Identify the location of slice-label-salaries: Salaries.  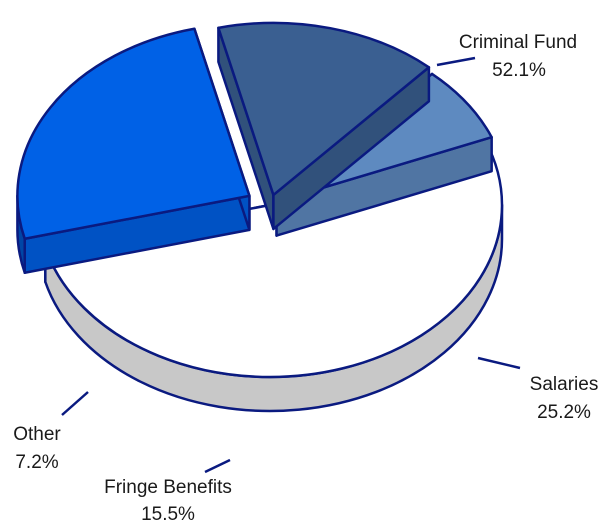
(564, 384).